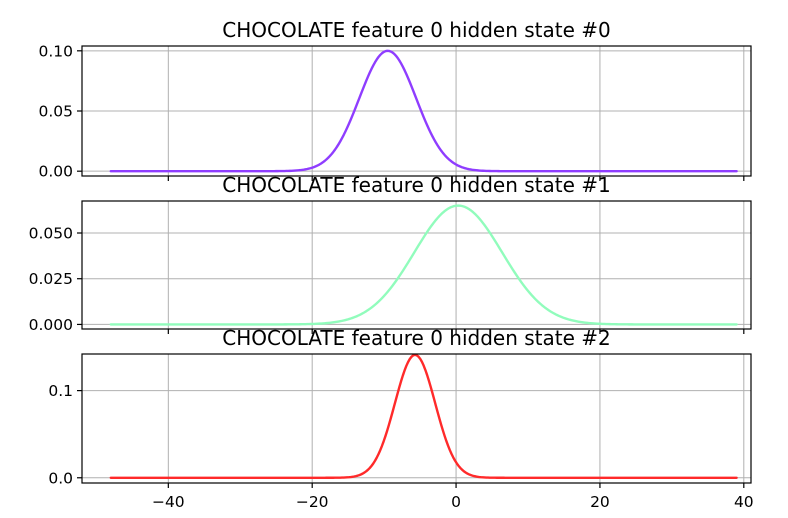 This screenshot has height=518, width=788. Describe the element at coordinates (55, 112) in the screenshot. I see `y-tick-label: 0.05` at that location.